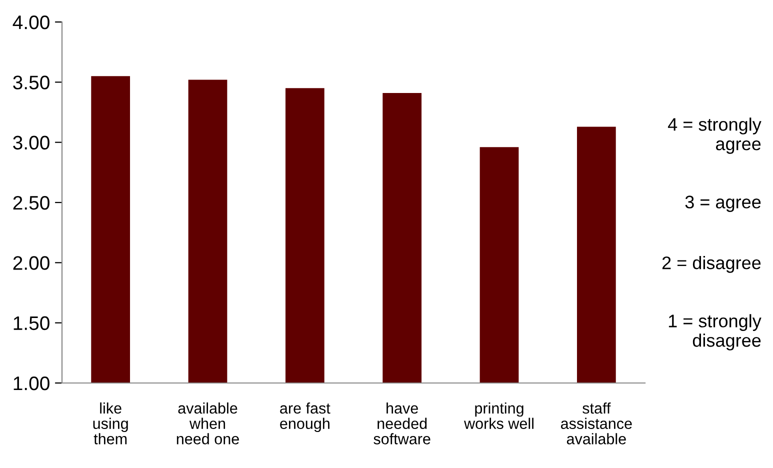 Image resolution: width=773 pixels, height=468 pixels. I want to click on x-tick-label: available when need one, so click(207, 423).